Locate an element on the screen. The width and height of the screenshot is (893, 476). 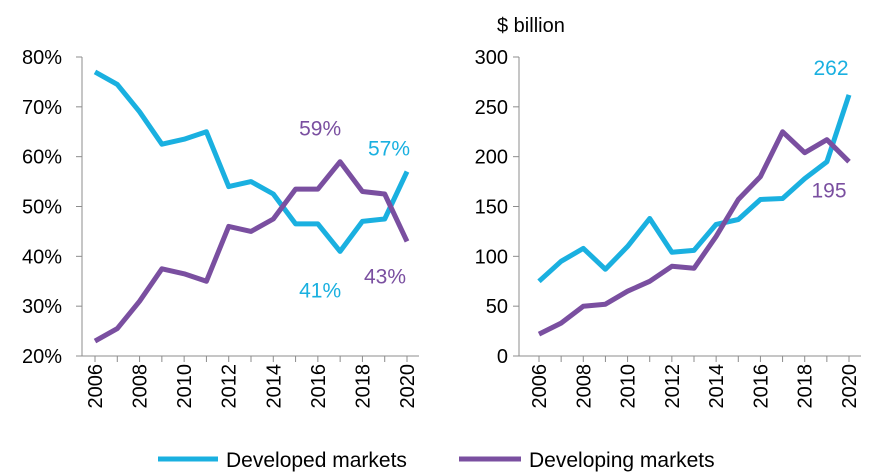
value-y-tick-label: 100 is located at coordinates (491, 257).